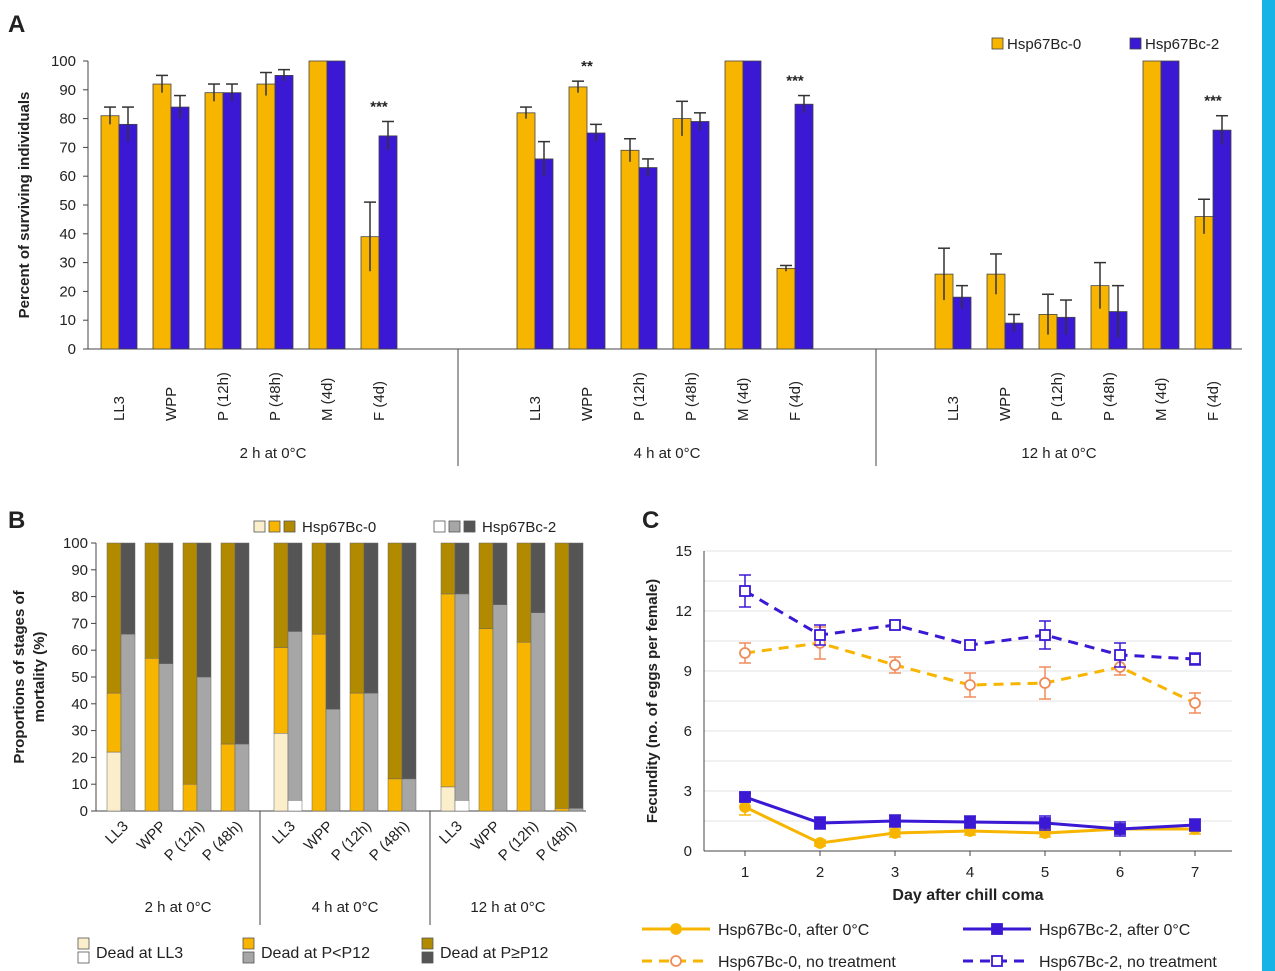 This screenshot has width=1275, height=971. I want to click on significance-mark: **, so click(587, 66).